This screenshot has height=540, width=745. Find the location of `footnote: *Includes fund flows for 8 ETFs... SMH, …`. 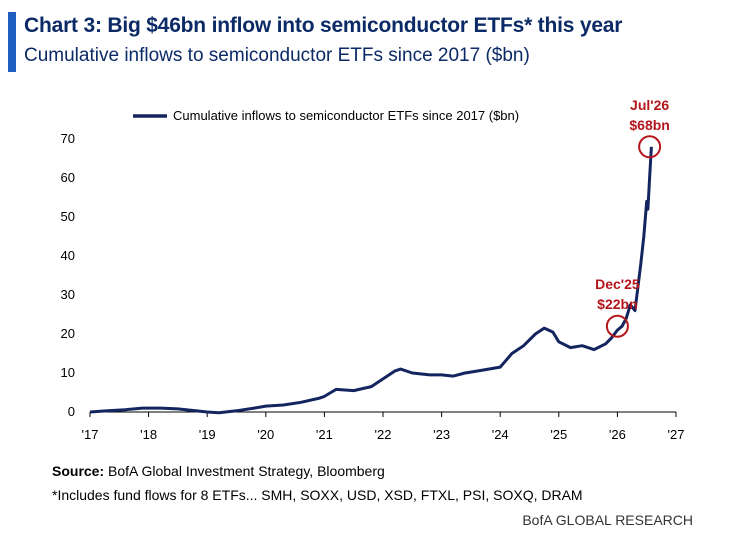

footnote: *Includes fund flows for 8 ETFs... SMH, … is located at coordinates (317, 495).